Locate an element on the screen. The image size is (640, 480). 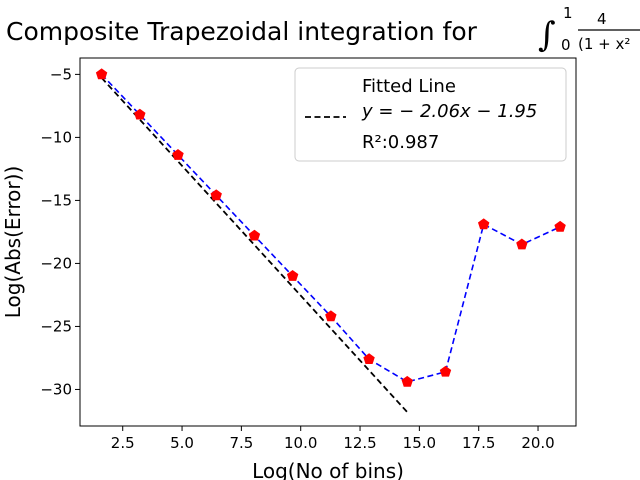
integral-sign: ∫ is located at coordinates (547, 35).